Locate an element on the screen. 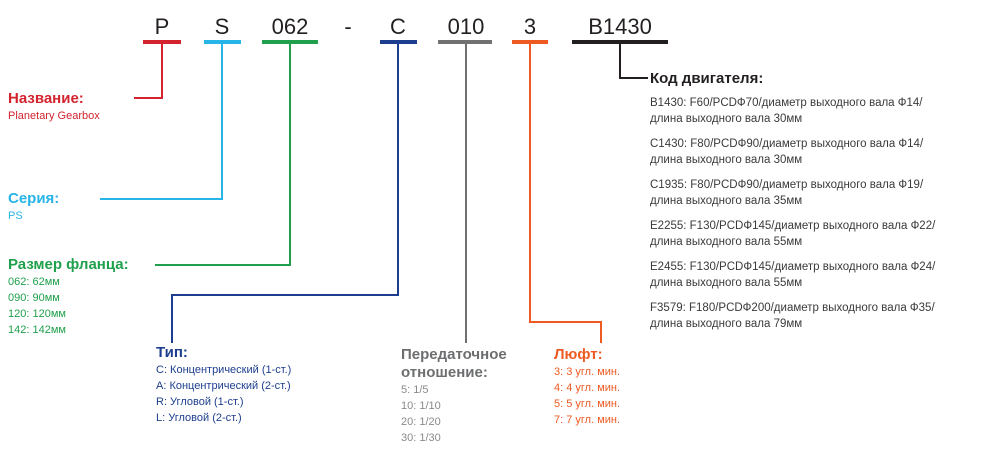  type-item: L: Угловой (2-ст.) is located at coordinates (199, 418).